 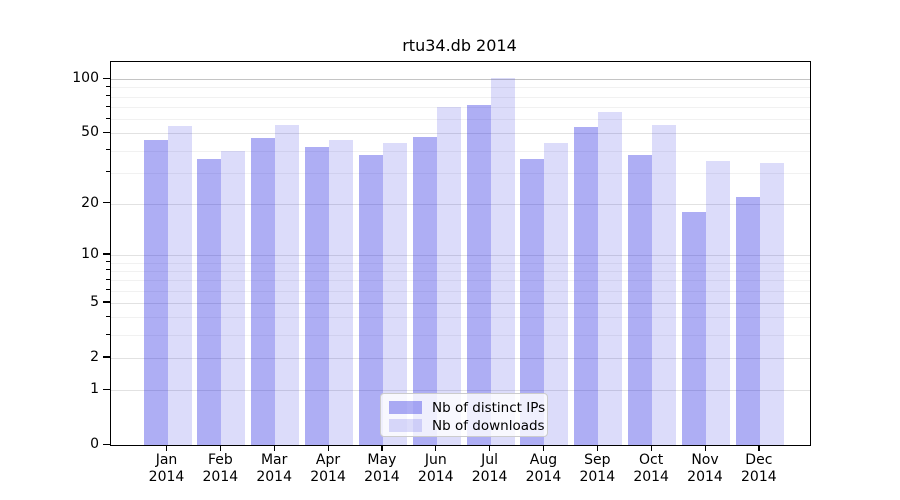 What do you see at coordinates (274, 460) in the screenshot?
I see `x-tick-month: Mar` at bounding box center [274, 460].